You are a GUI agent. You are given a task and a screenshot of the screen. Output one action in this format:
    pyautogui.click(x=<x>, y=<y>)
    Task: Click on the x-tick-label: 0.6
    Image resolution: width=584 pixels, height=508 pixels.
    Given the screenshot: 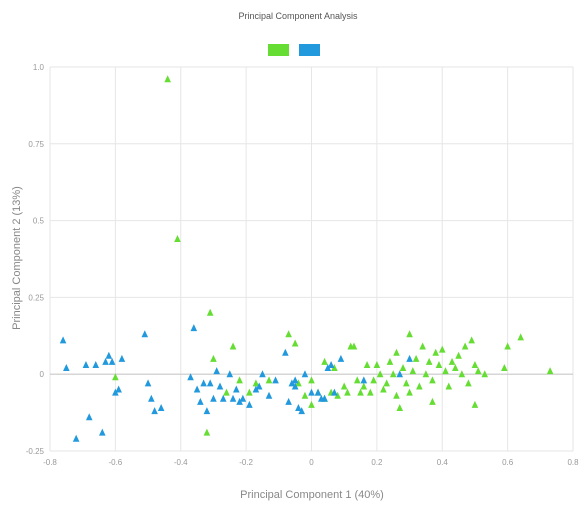 What is the action you would take?
    pyautogui.click(x=508, y=462)
    